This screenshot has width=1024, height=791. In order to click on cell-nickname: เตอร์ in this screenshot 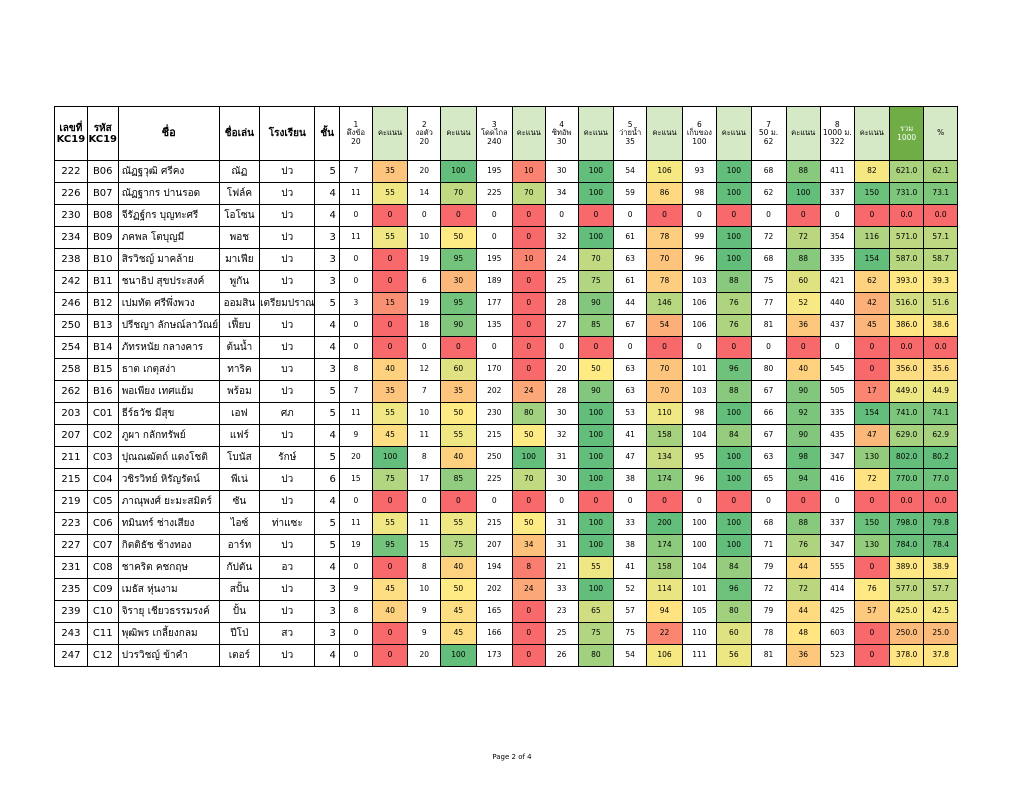, I will do `click(239, 655)`.